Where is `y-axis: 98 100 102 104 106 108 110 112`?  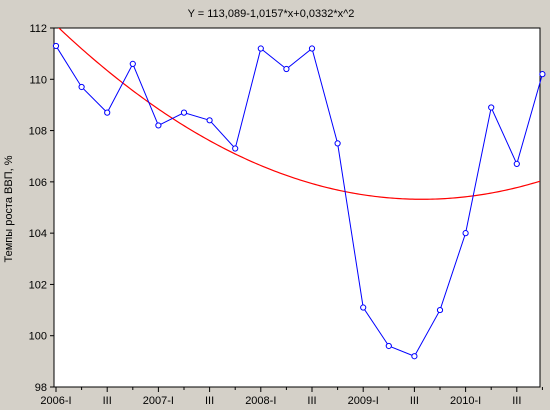 y-axis: 98 100 102 104 106 108 110 112 is located at coordinates (41, 208).